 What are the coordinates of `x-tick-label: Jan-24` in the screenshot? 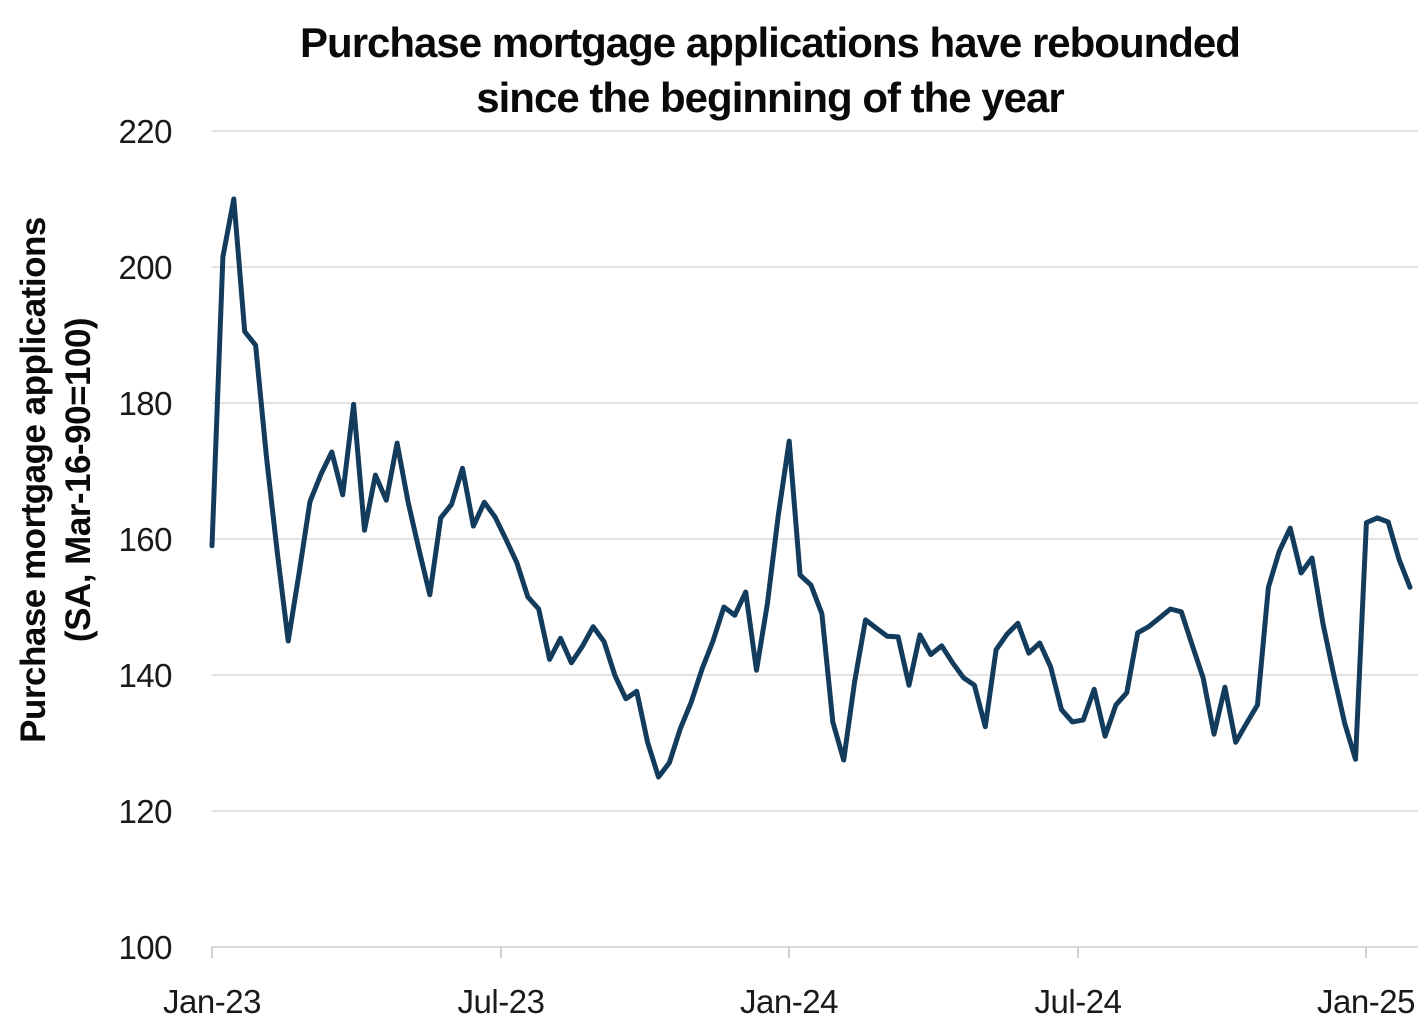 It's located at (789, 1001).